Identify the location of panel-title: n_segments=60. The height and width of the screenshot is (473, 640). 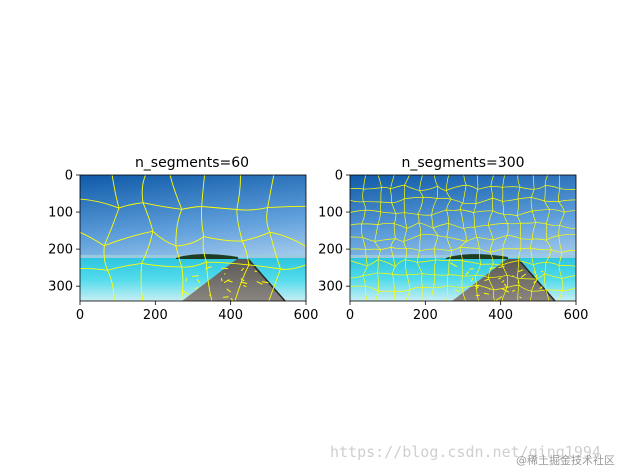
(192, 163).